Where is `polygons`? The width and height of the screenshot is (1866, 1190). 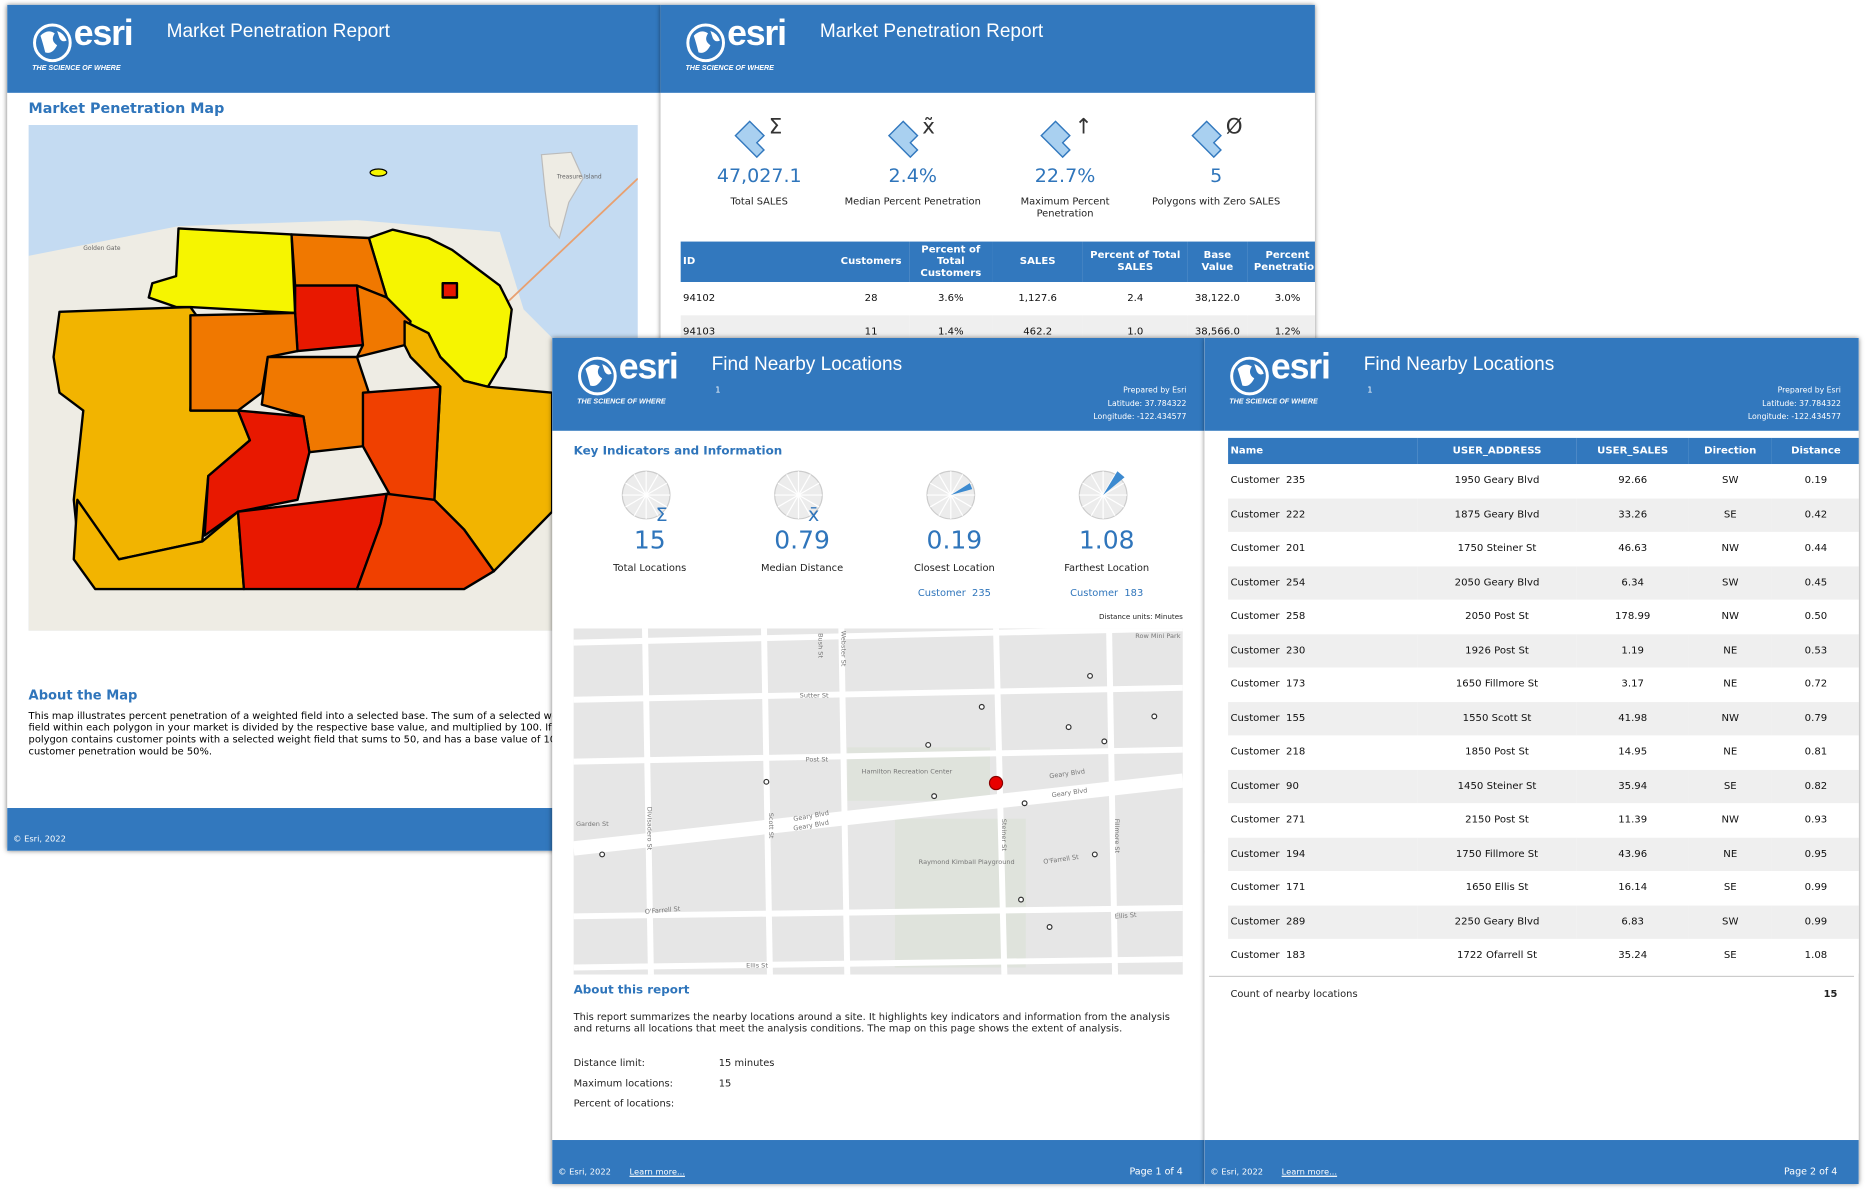
polygons is located at coordinates (303, 409).